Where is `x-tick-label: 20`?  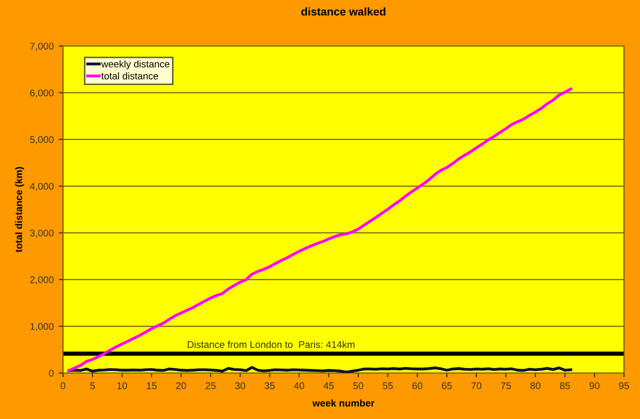 x-tick-label: 20 is located at coordinates (181, 386).